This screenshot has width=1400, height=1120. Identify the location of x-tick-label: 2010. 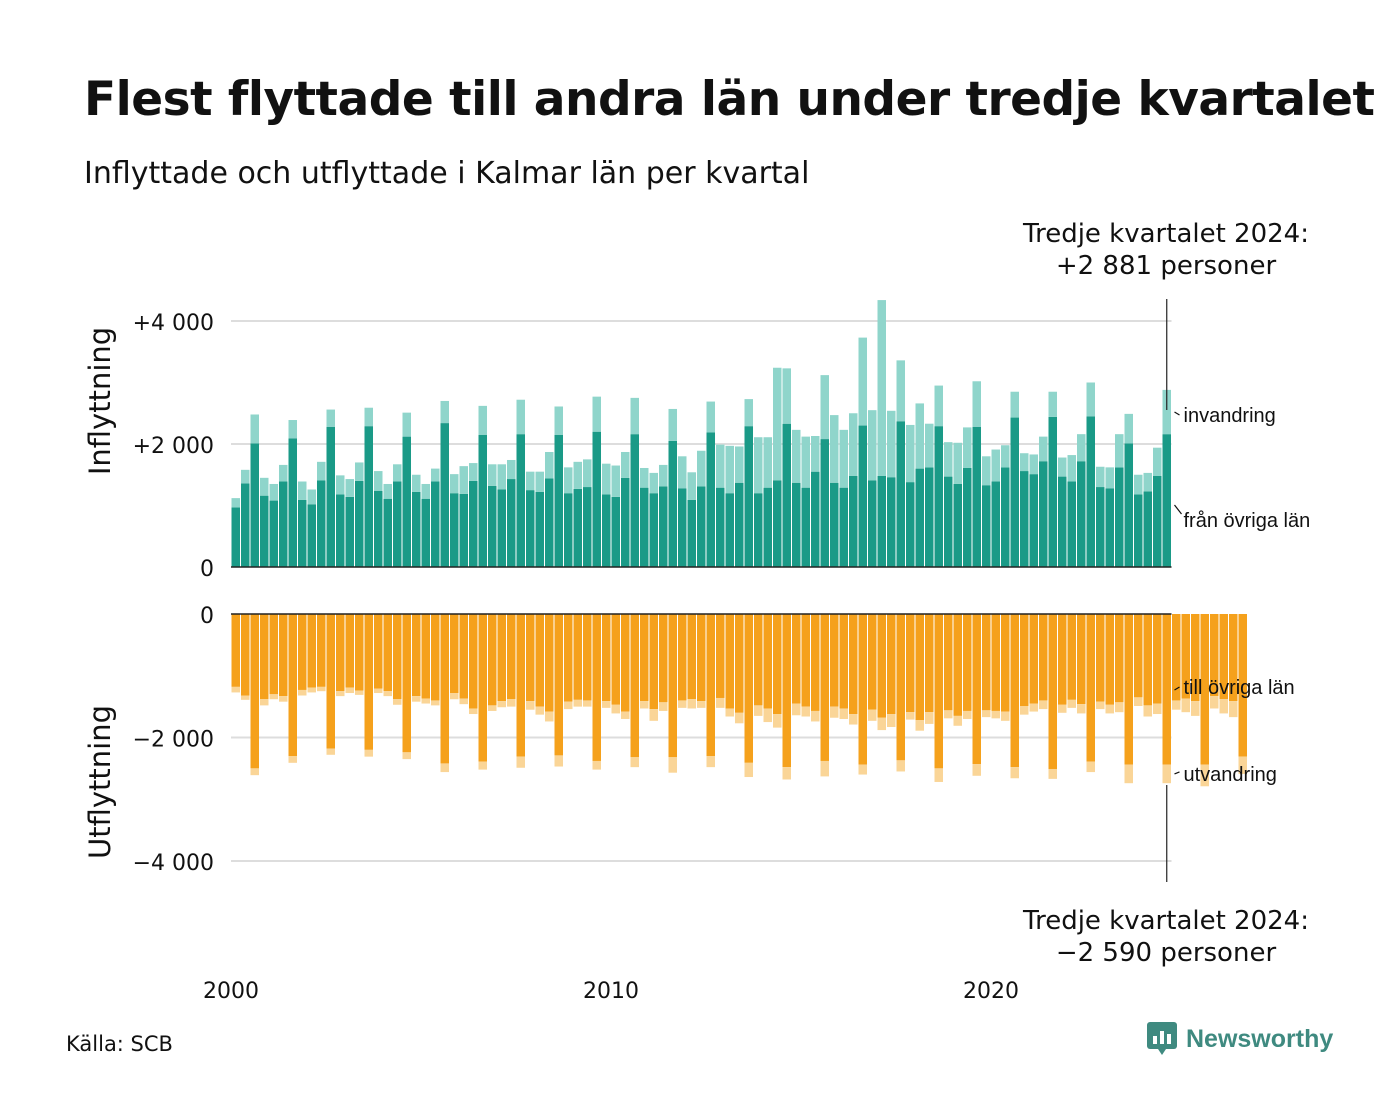
(611, 991).